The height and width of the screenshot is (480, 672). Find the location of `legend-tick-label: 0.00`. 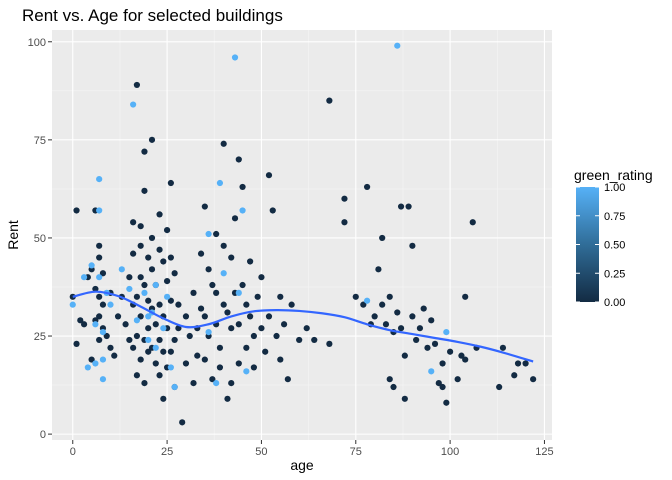

legend-tick-label: 0.00 is located at coordinates (614, 303).